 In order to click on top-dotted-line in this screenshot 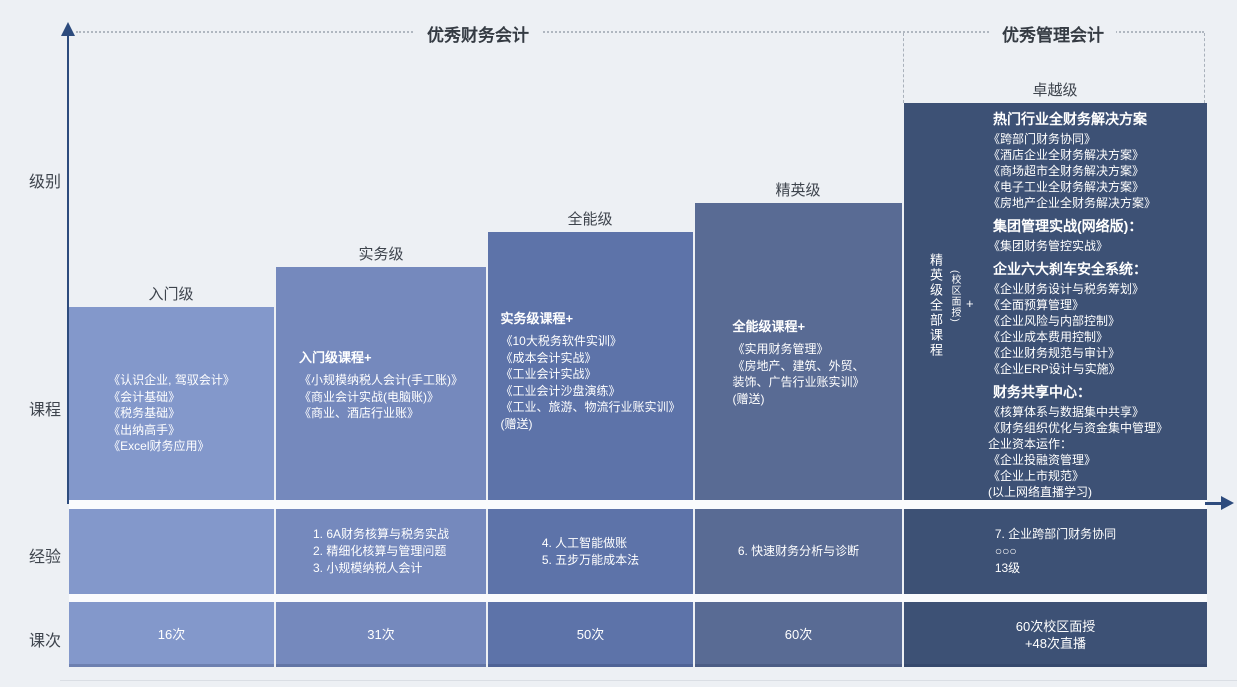, I will do `click(640, 32)`.